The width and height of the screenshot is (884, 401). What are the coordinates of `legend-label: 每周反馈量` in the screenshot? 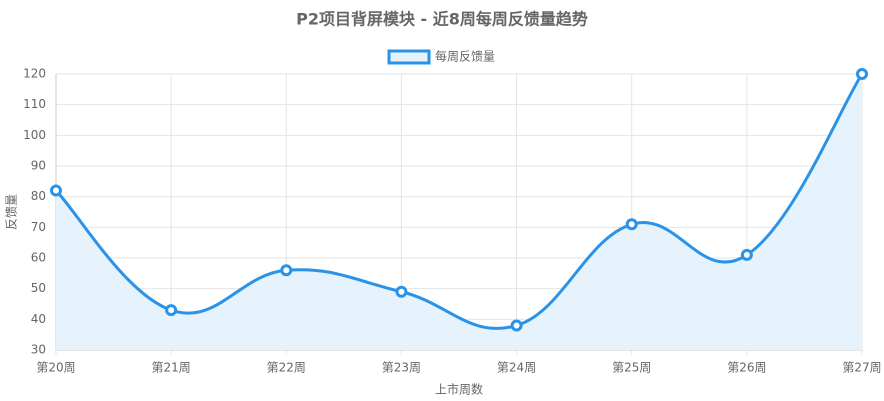 It's located at (465, 56).